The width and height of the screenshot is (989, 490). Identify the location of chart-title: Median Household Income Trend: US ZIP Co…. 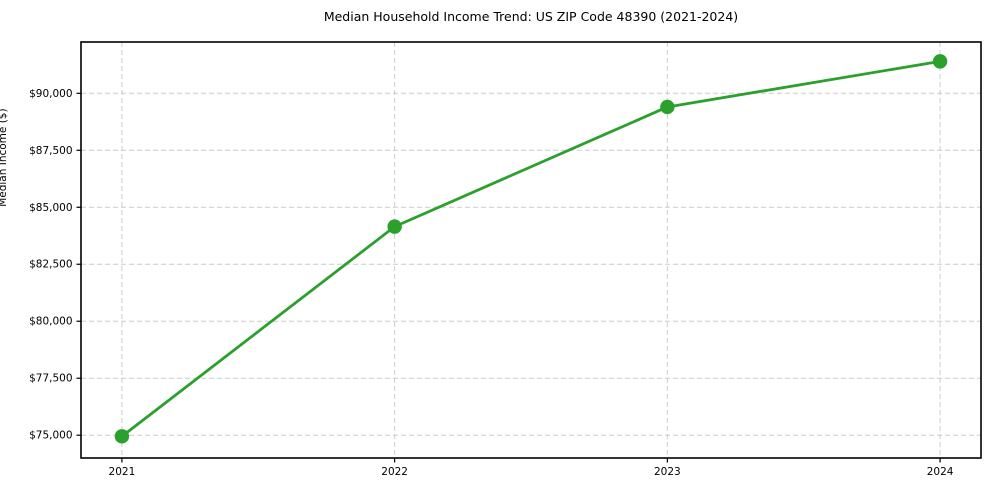
(531, 16).